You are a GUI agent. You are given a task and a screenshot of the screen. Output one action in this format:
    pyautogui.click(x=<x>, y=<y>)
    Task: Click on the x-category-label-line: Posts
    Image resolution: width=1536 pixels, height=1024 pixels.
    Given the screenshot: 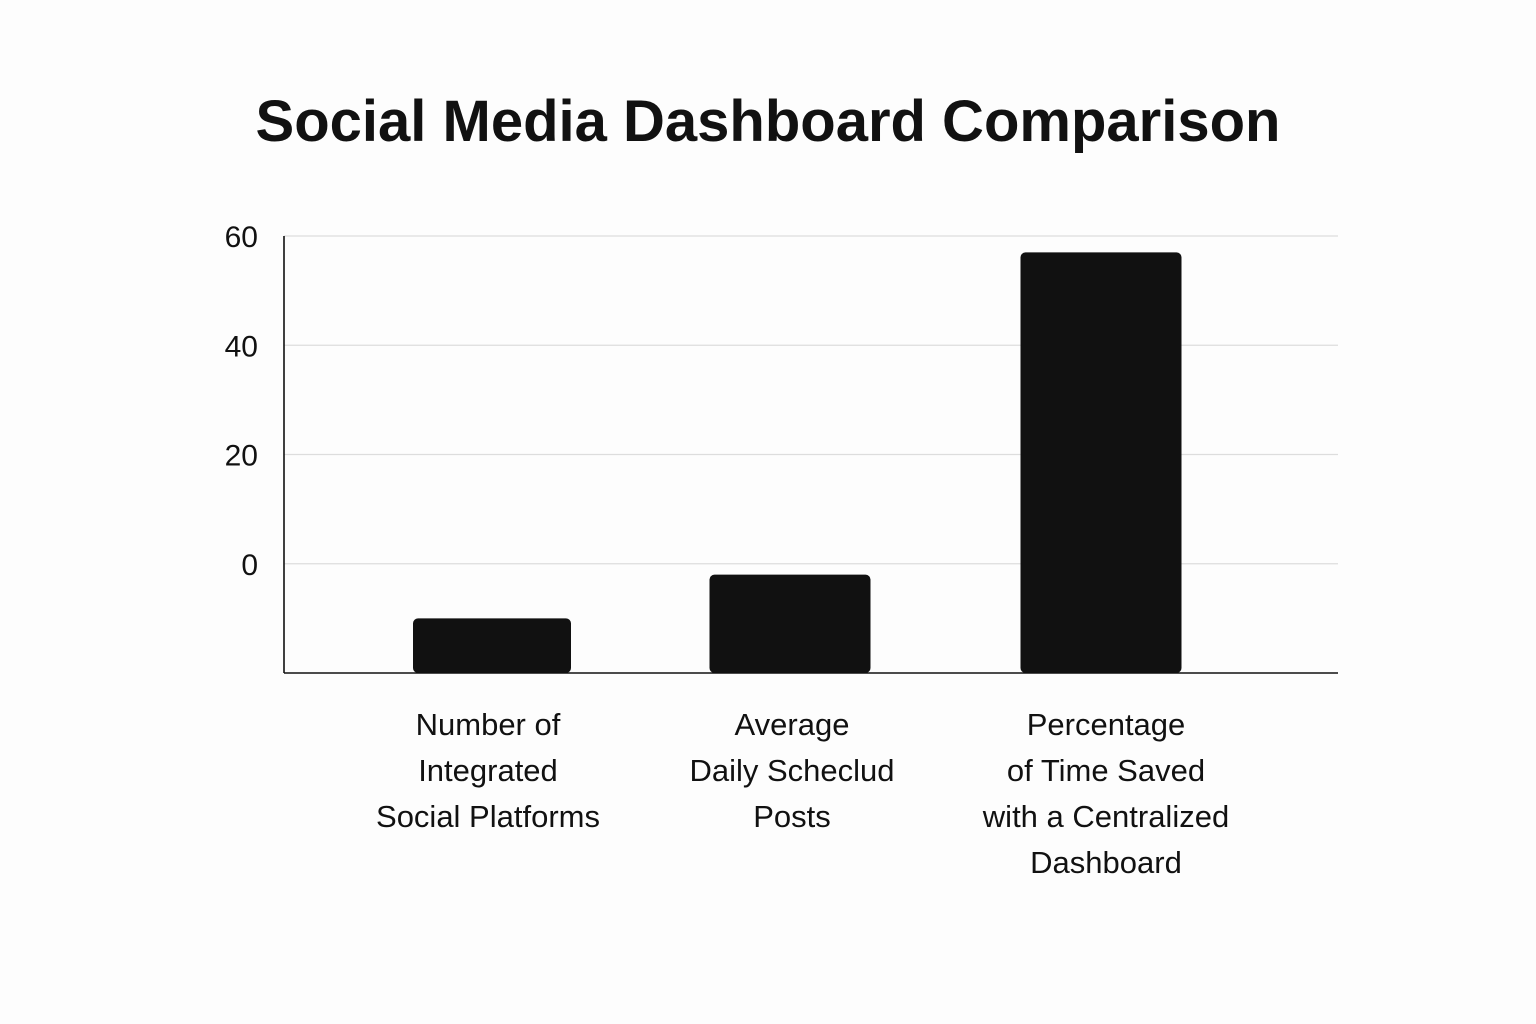 What is the action you would take?
    pyautogui.click(x=792, y=816)
    